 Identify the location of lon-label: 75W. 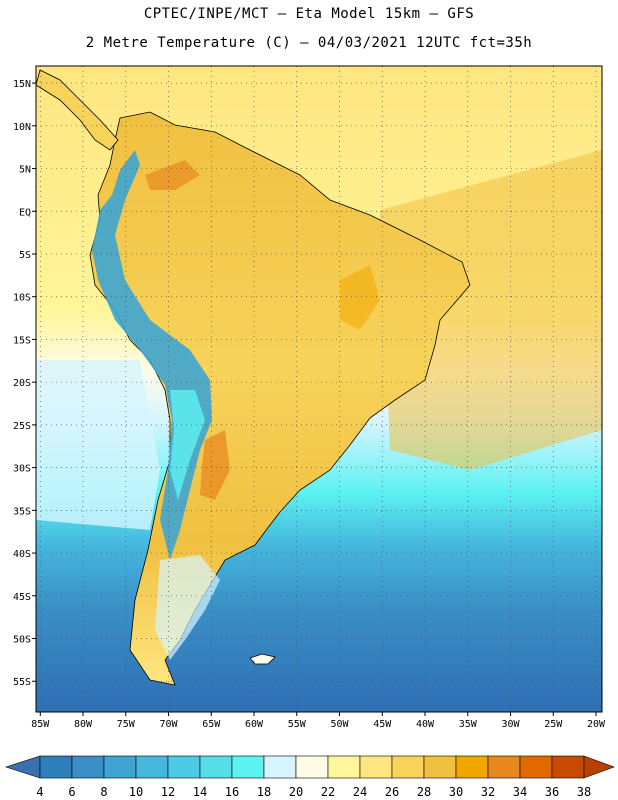
(126, 724).